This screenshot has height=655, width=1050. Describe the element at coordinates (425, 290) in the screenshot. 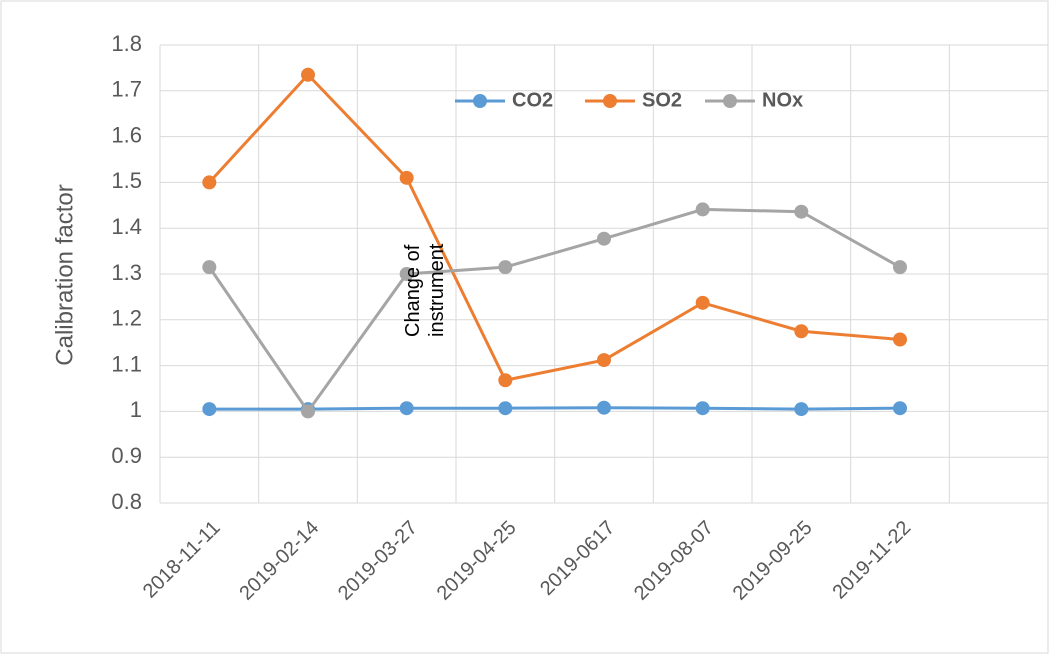

I see `annotation: Change of instrument` at that location.